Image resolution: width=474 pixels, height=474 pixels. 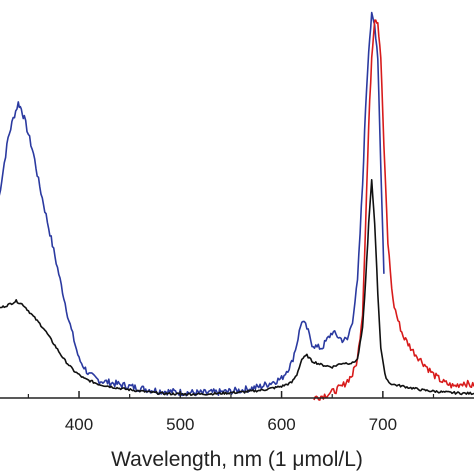 What do you see at coordinates (383, 424) in the screenshot?
I see `x-tick-label: 700` at bounding box center [383, 424].